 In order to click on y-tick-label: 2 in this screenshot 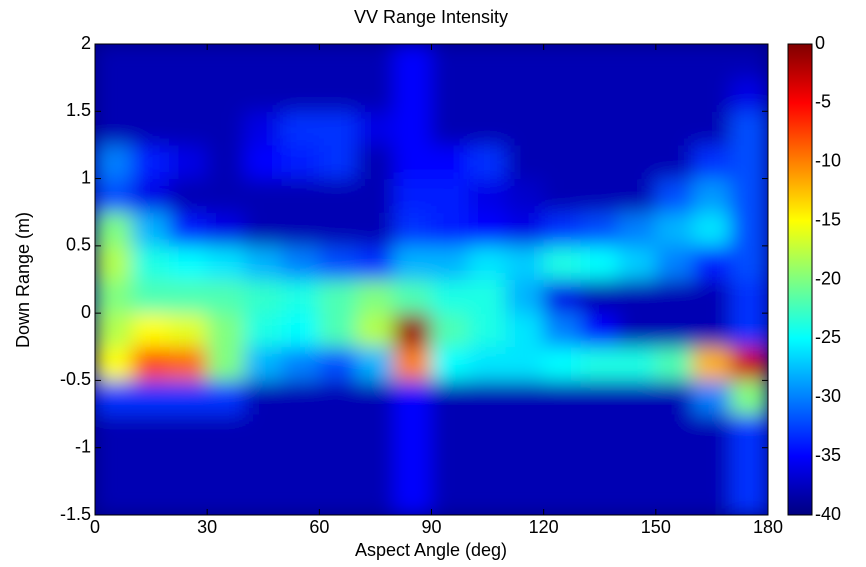, I will do `click(86, 43)`.